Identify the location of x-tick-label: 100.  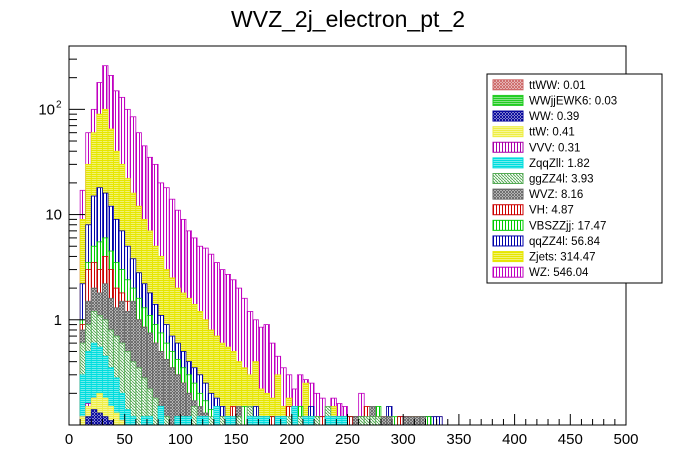
(180, 439).